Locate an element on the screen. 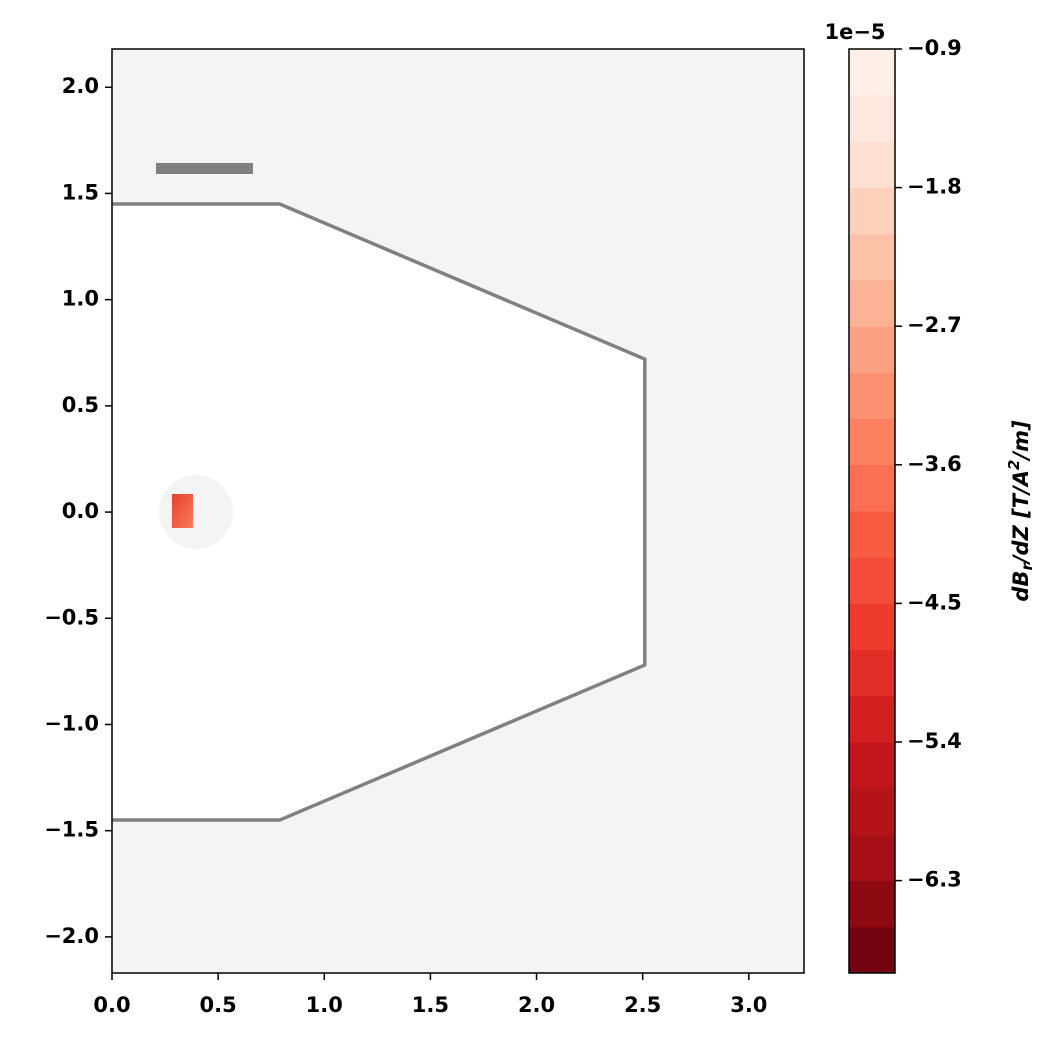 The image size is (1054, 1041). x-tick-label: 0.5 is located at coordinates (218, 1005).